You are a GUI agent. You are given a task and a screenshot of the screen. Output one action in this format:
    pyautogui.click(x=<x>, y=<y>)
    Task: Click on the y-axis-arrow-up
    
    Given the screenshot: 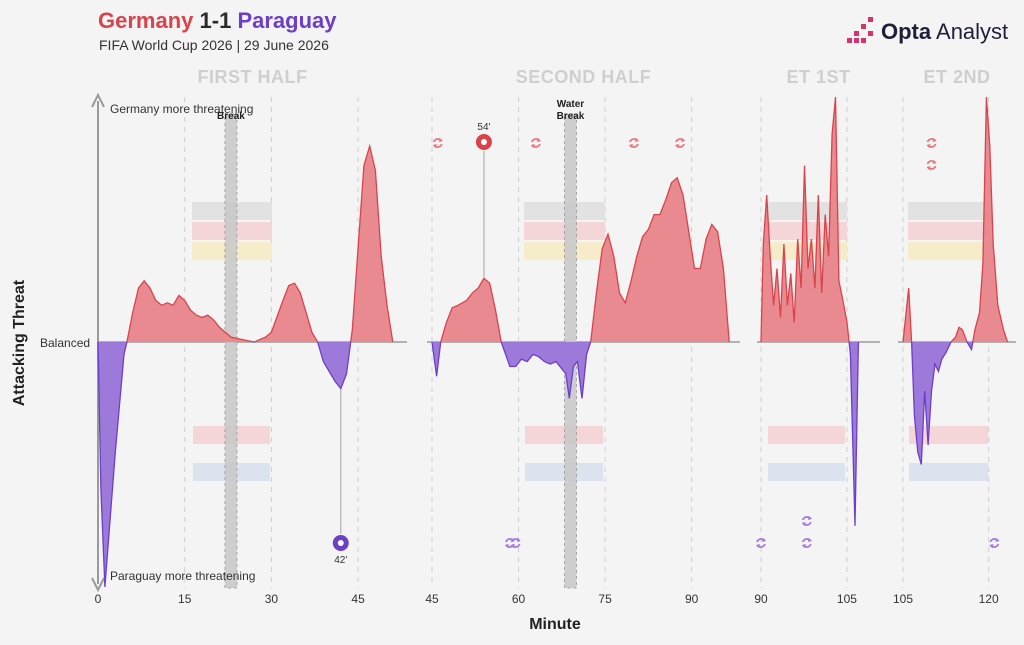 What is the action you would take?
    pyautogui.click(x=98, y=100)
    